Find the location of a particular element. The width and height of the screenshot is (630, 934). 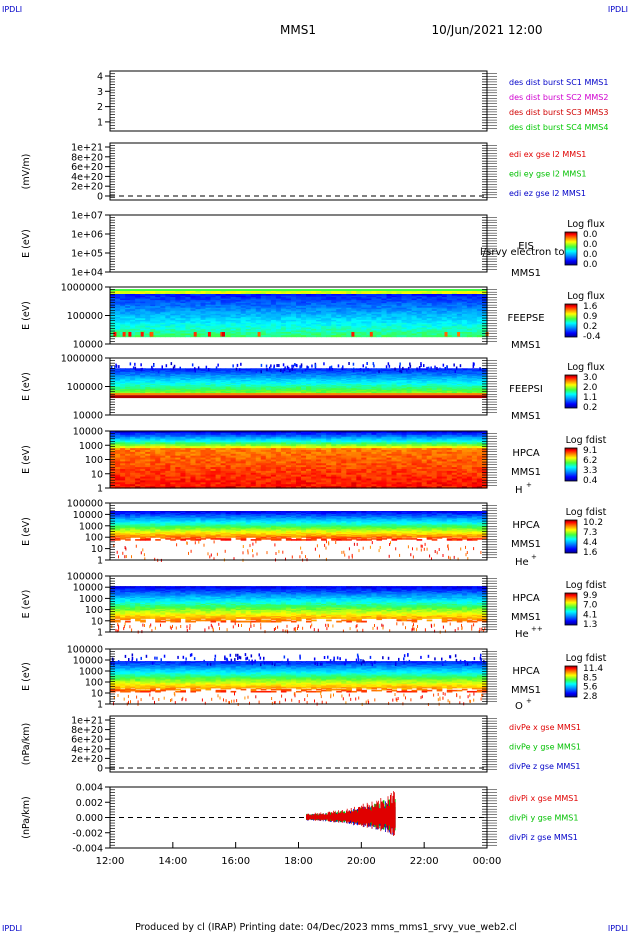

spectrogram-spark is located at coordinates (142, 334).